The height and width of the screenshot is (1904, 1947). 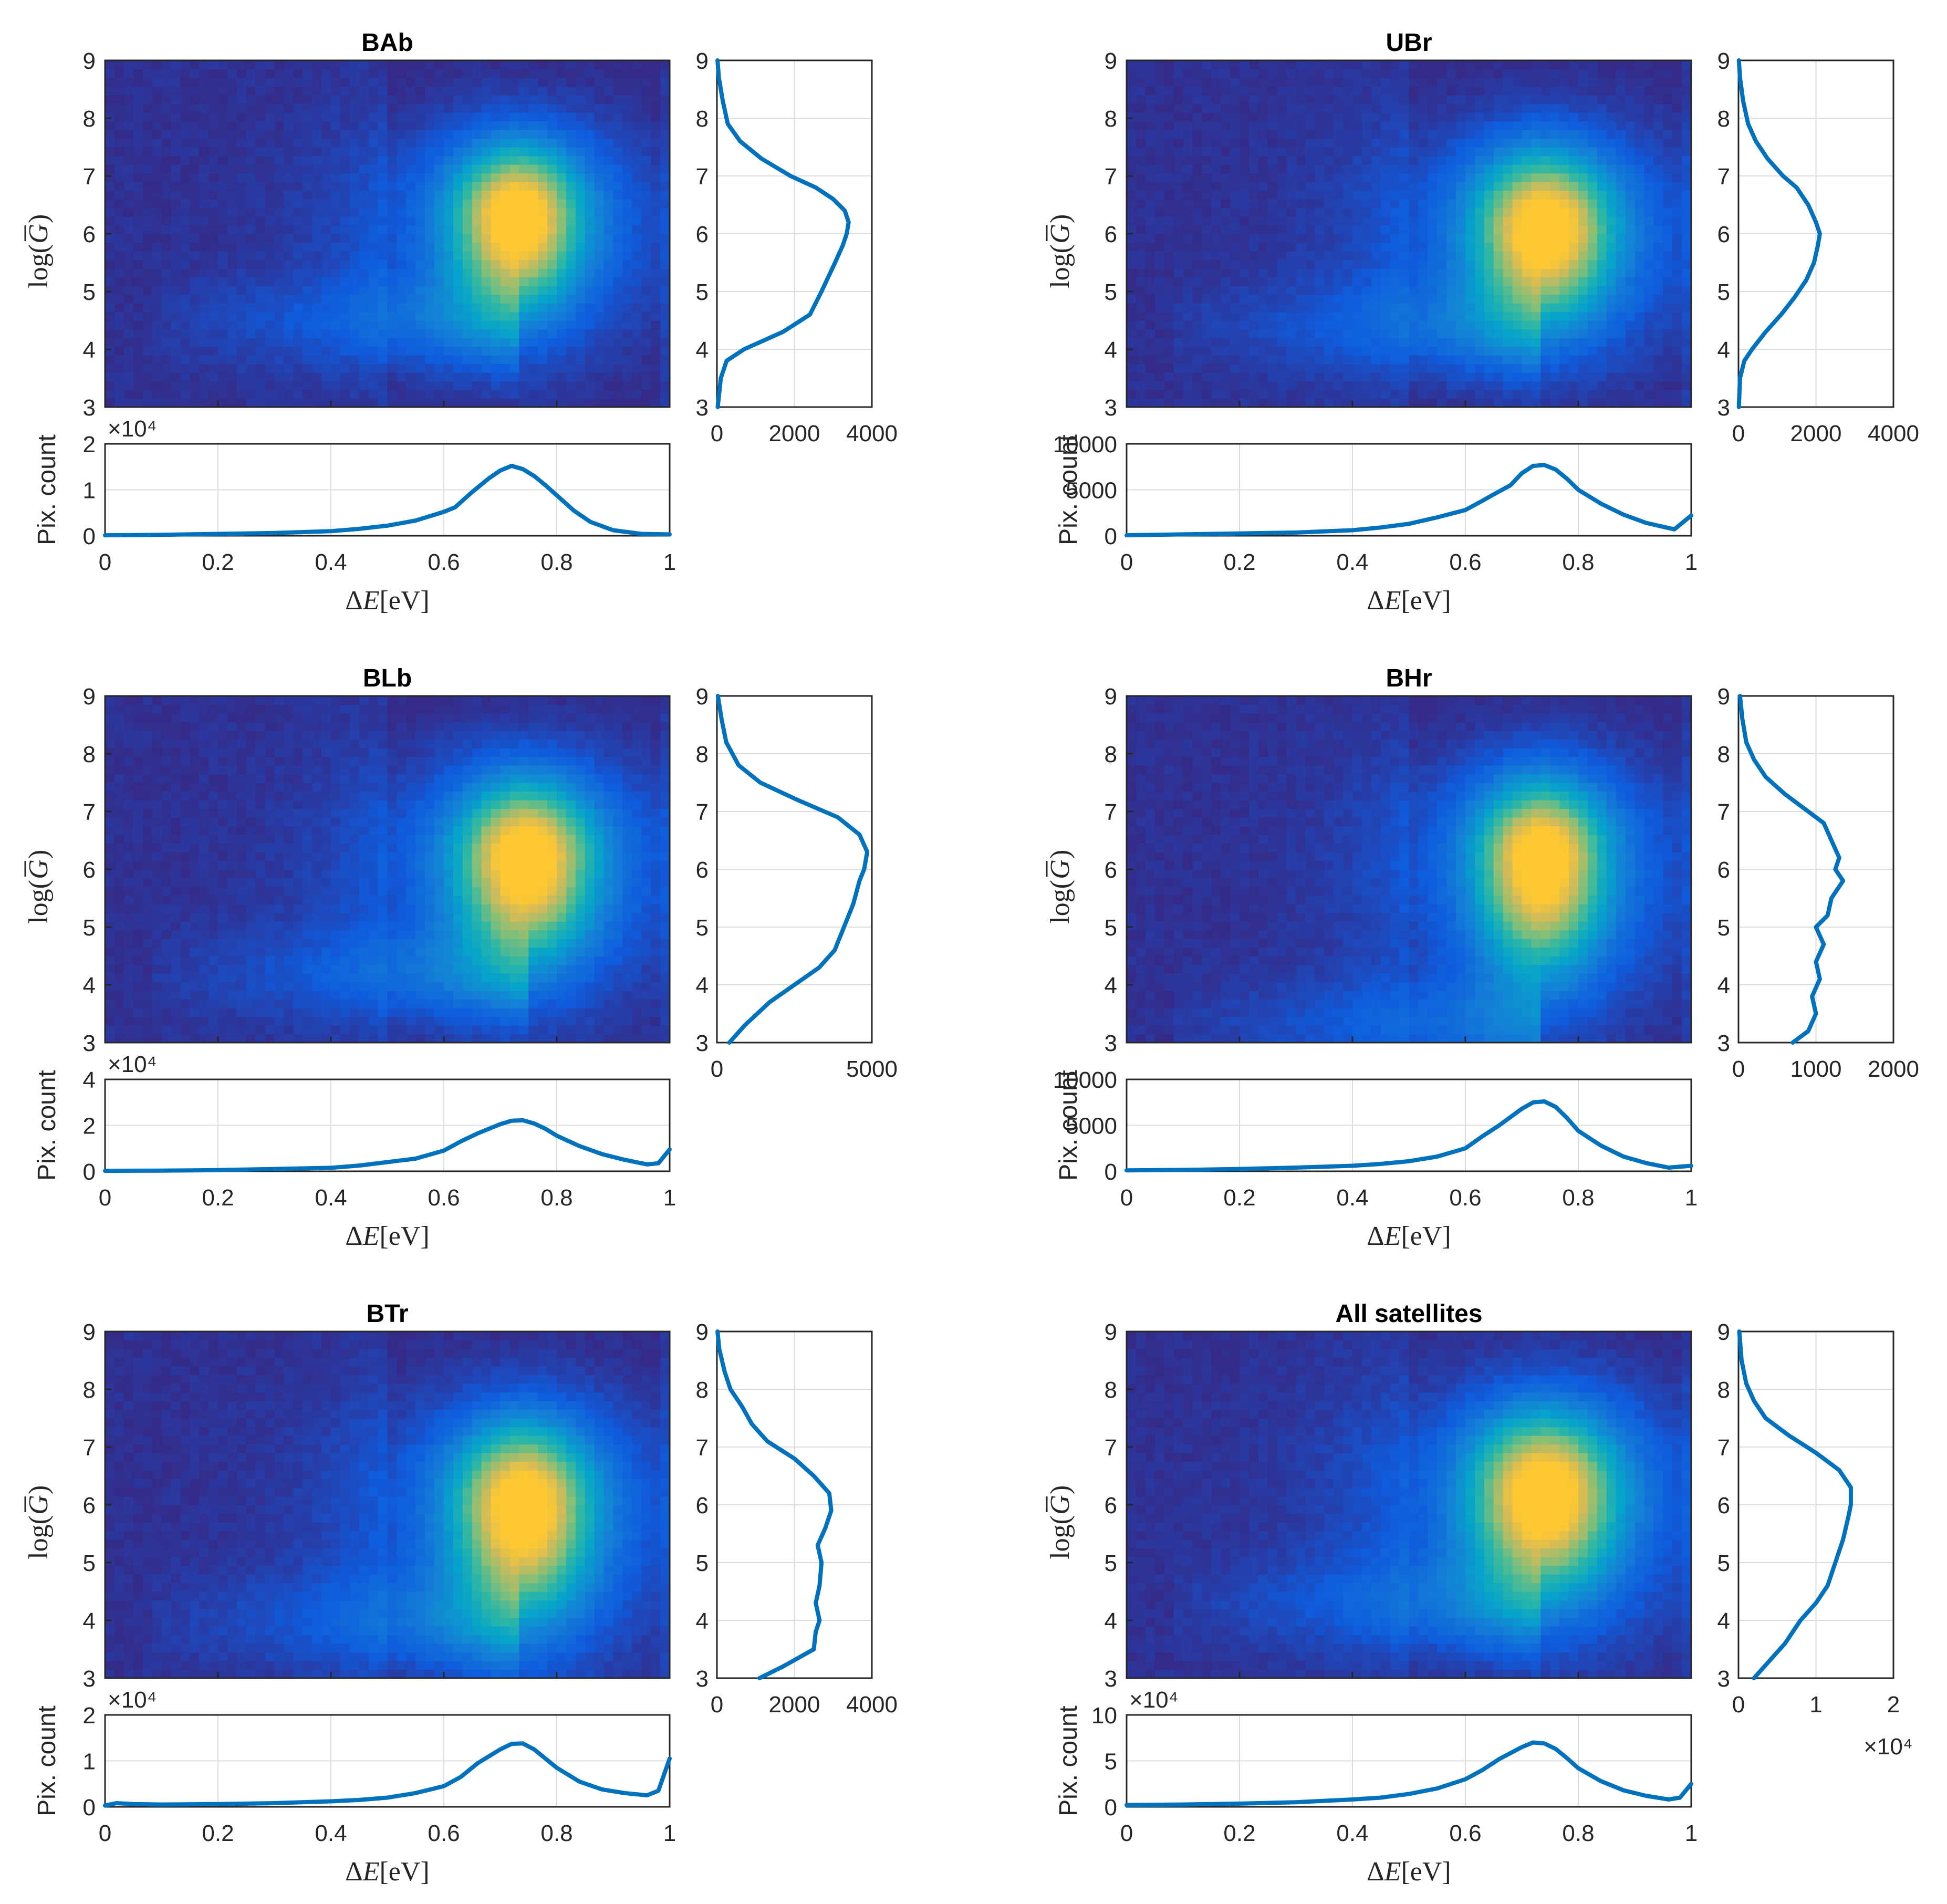 What do you see at coordinates (1239, 1833) in the screenshot?
I see `chart-5-bottom-xtick-label: 0.2` at bounding box center [1239, 1833].